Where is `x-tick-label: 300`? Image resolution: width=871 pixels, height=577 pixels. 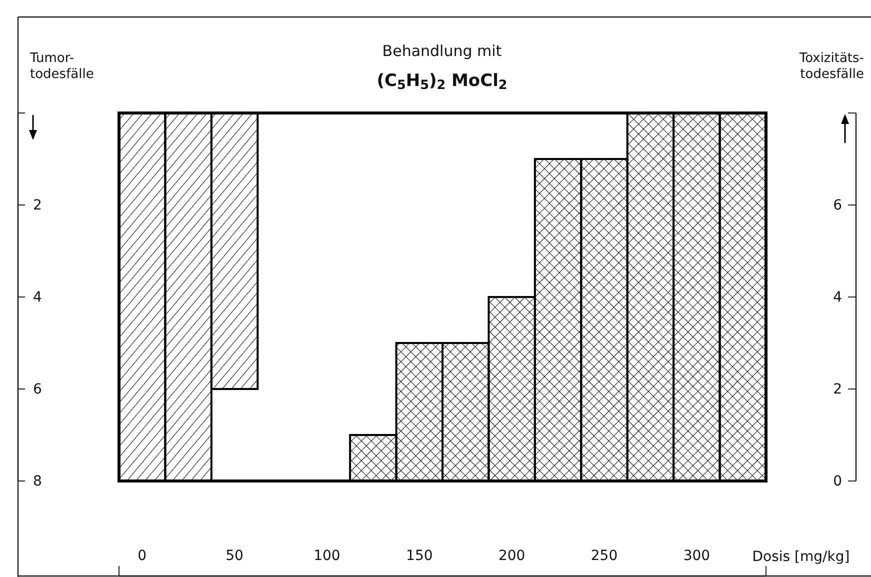
x-tick-label: 300 is located at coordinates (696, 556).